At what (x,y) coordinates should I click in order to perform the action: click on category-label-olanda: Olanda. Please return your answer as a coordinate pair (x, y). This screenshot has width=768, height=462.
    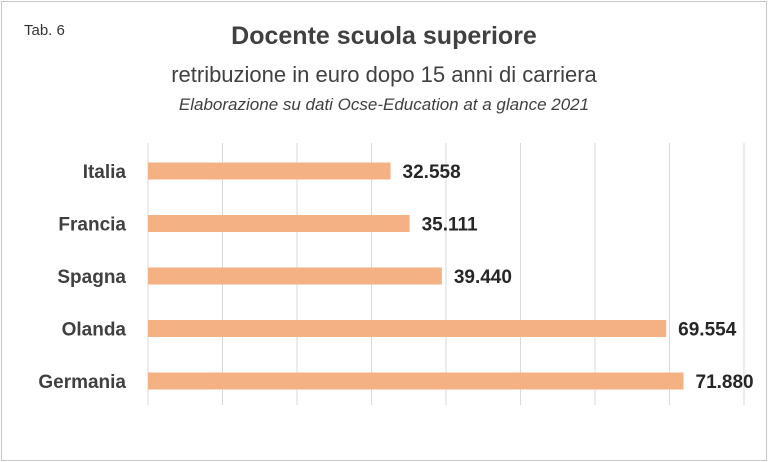
    Looking at the image, I should click on (94, 330).